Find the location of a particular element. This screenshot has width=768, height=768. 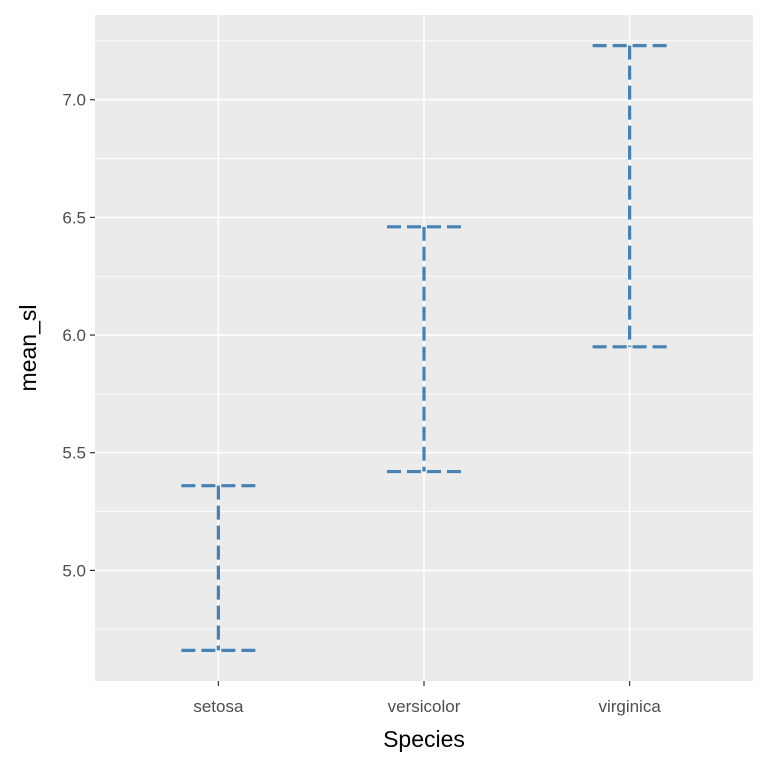

x-tick-label: virginica is located at coordinates (629, 706).